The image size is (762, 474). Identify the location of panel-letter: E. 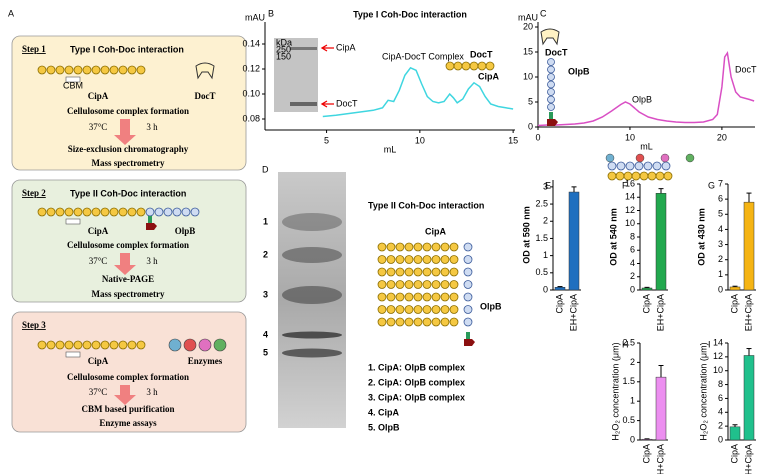
(548, 185).